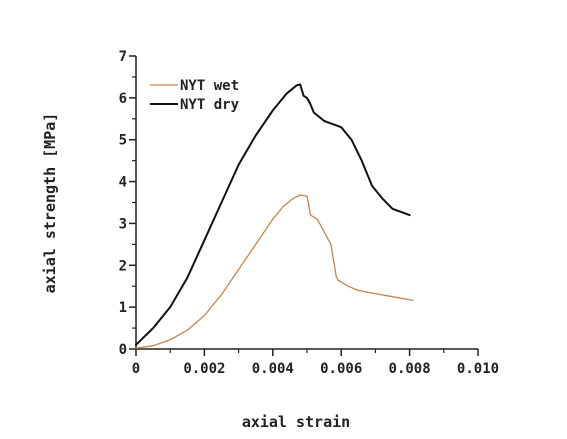 The image size is (567, 439). I want to click on x-tick-label: 0.006, so click(341, 369).